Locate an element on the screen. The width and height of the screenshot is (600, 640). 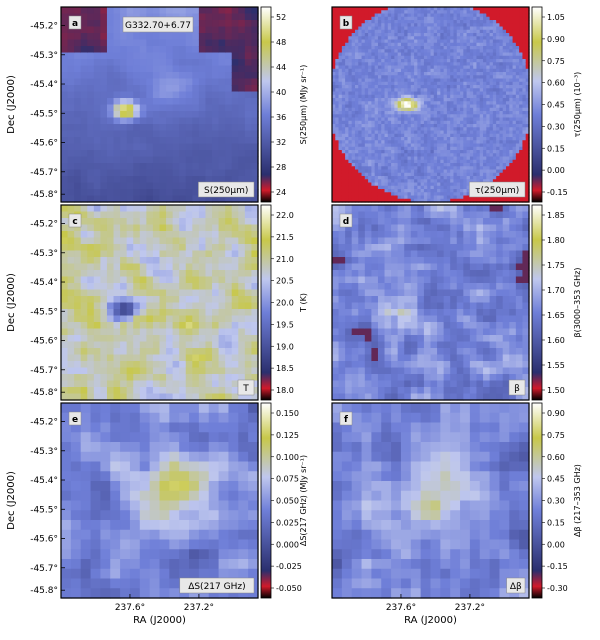
colorbar-tick-label: 0.15 is located at coordinates (556, 148).